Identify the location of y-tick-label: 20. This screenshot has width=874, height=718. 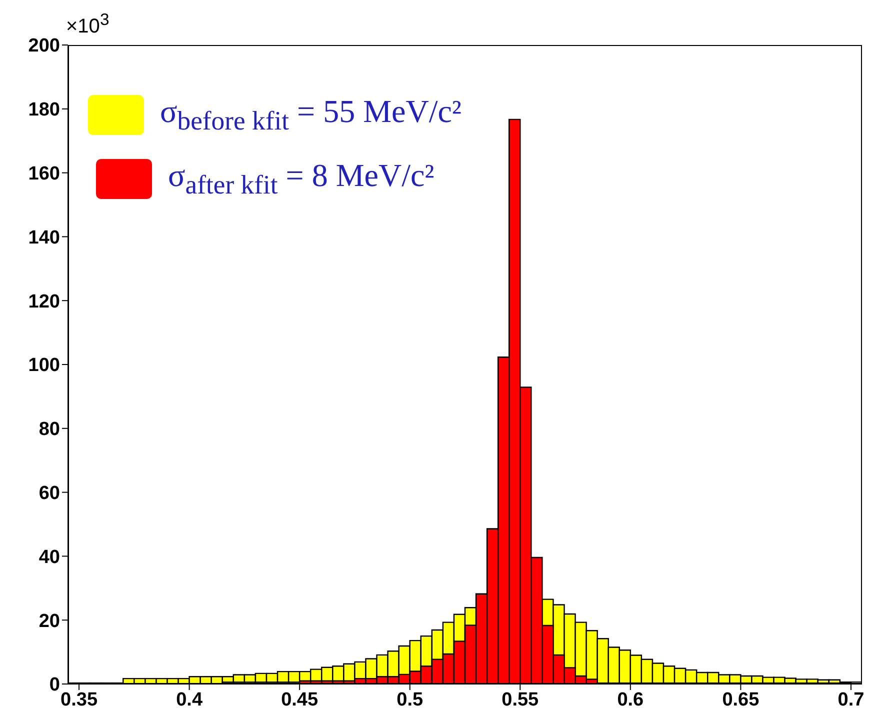
(49, 621).